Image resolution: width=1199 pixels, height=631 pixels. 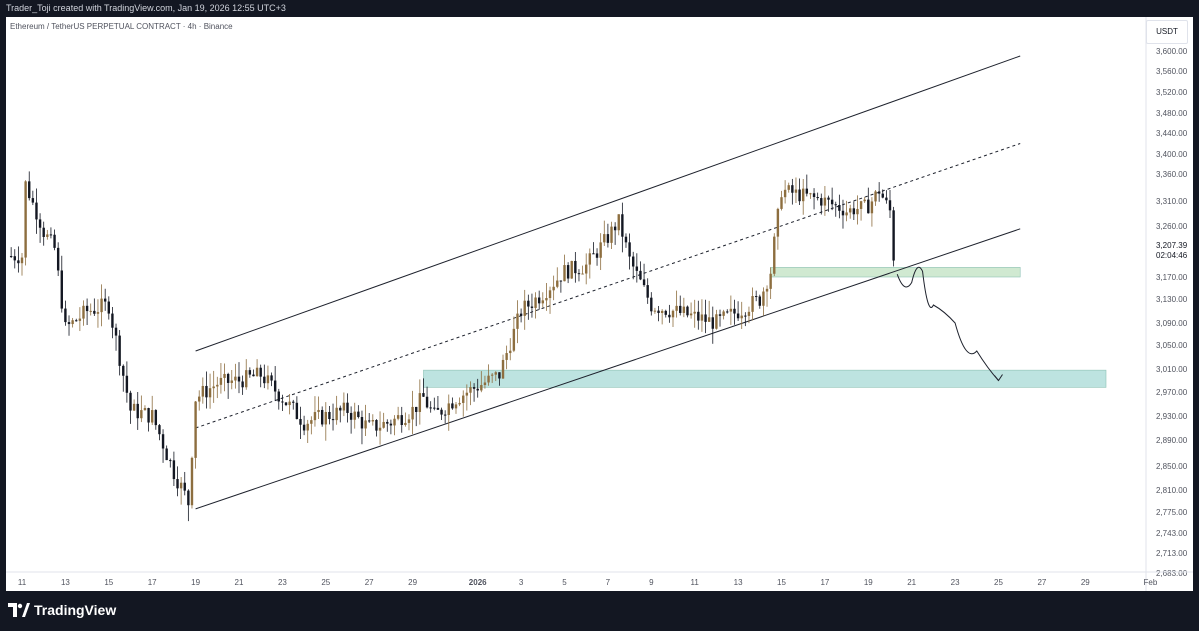 I want to click on x-tick-label: 5, so click(x=564, y=582).